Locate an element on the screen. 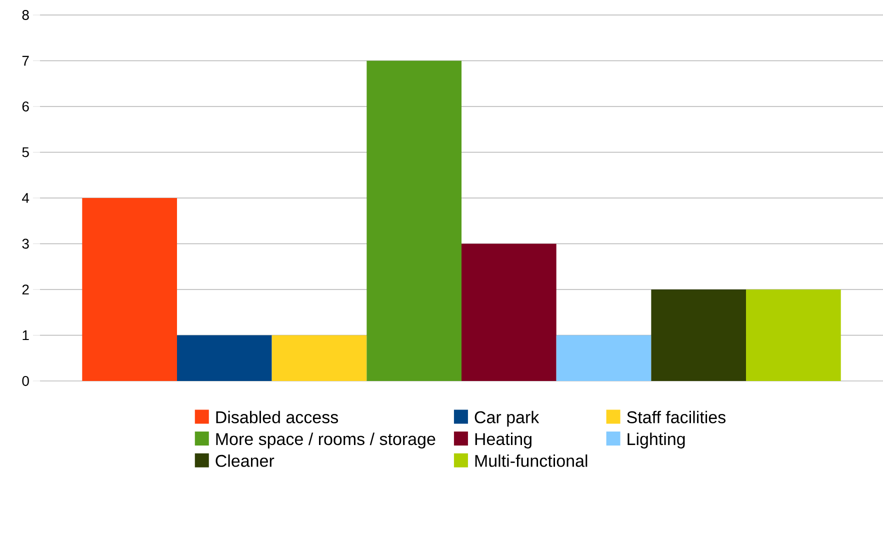 The width and height of the screenshot is (883, 535). legend-label: Car park is located at coordinates (507, 418).